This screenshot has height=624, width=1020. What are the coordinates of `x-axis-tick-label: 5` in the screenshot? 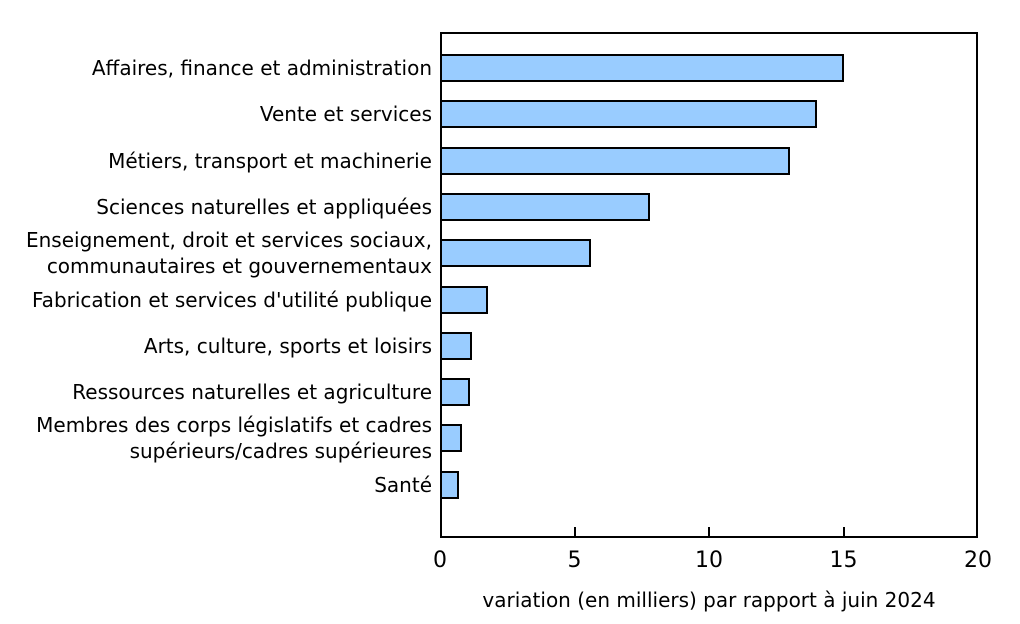 It's located at (574, 560).